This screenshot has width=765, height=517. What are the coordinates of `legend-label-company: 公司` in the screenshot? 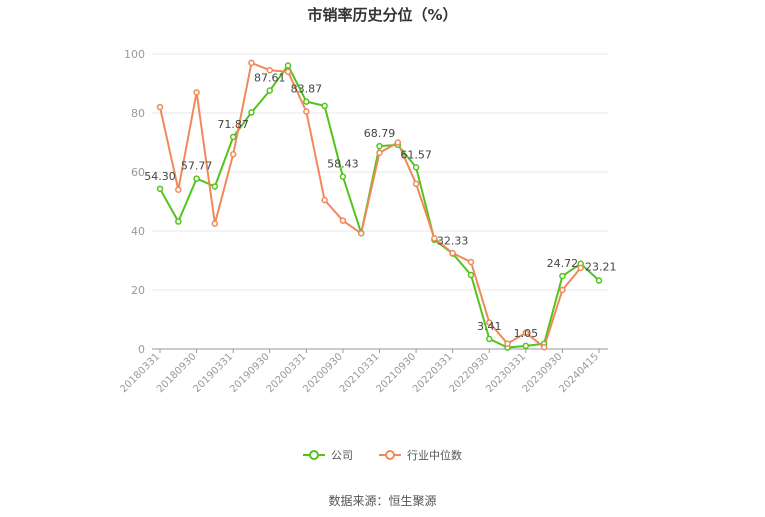 It's located at (342, 455).